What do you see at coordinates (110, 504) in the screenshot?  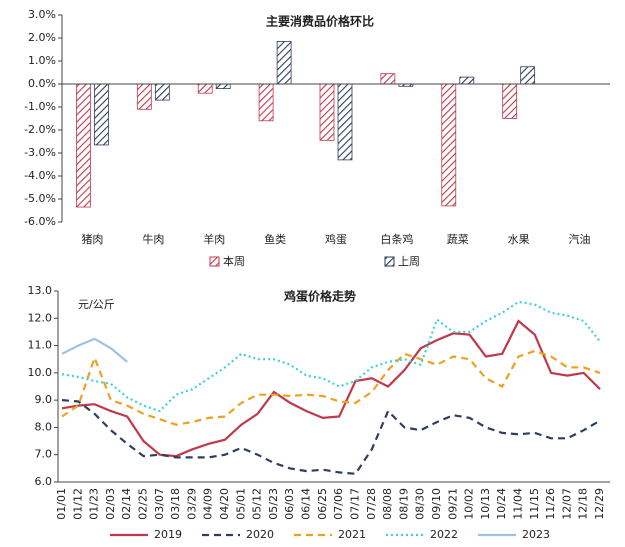 I see `x-tick-label: 02/03` at bounding box center [110, 504].